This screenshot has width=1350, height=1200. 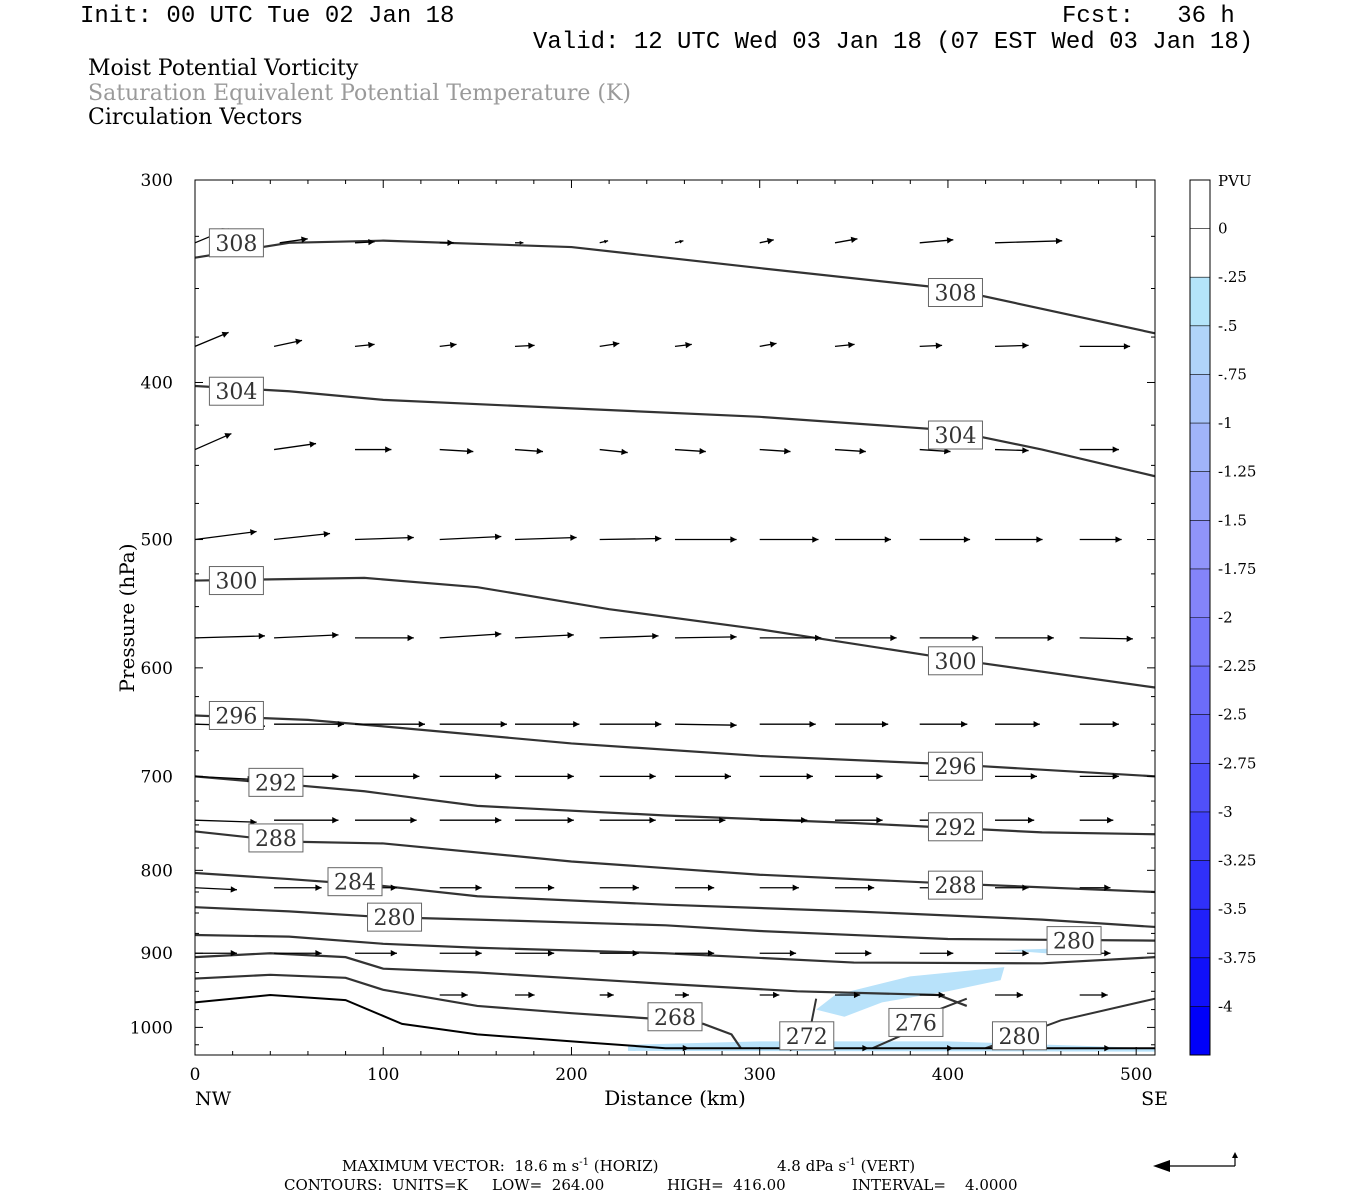 I want to click on y-tick-label-6: 900, so click(x=157, y=954).